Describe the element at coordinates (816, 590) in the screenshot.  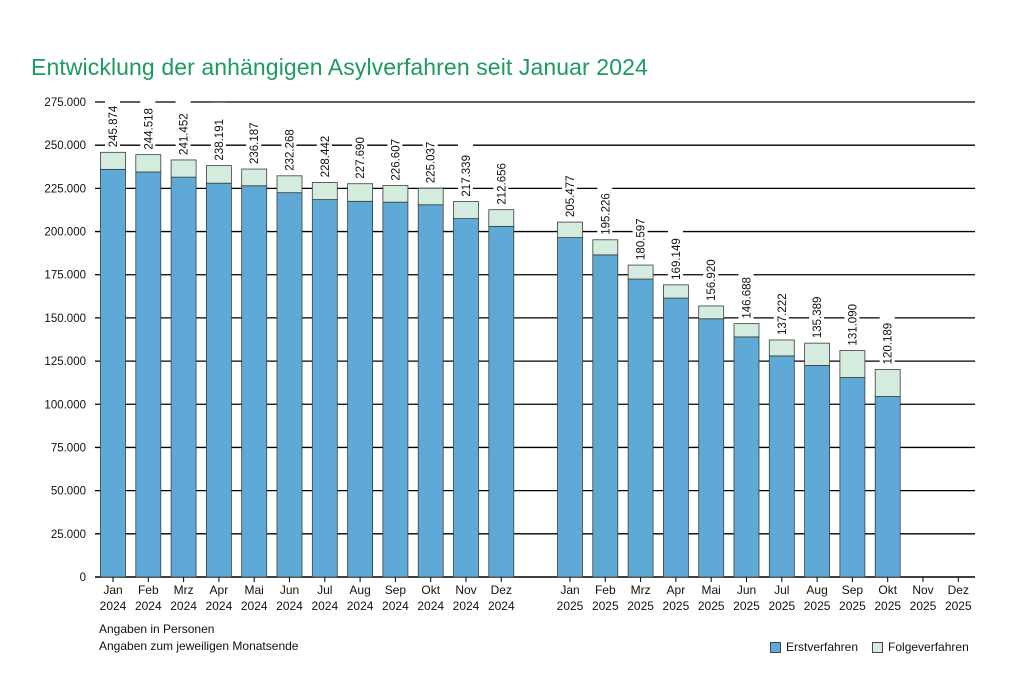
I see `x-tick-month: Aug` at that location.